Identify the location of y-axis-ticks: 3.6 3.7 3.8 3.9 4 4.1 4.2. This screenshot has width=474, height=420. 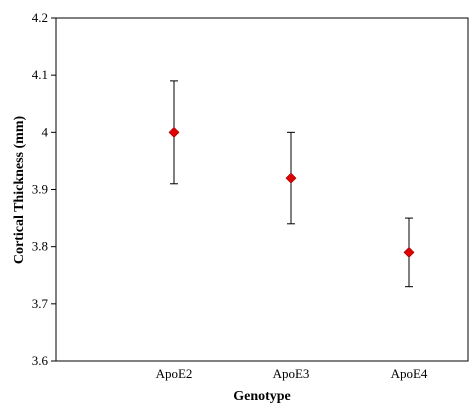
(44, 189).